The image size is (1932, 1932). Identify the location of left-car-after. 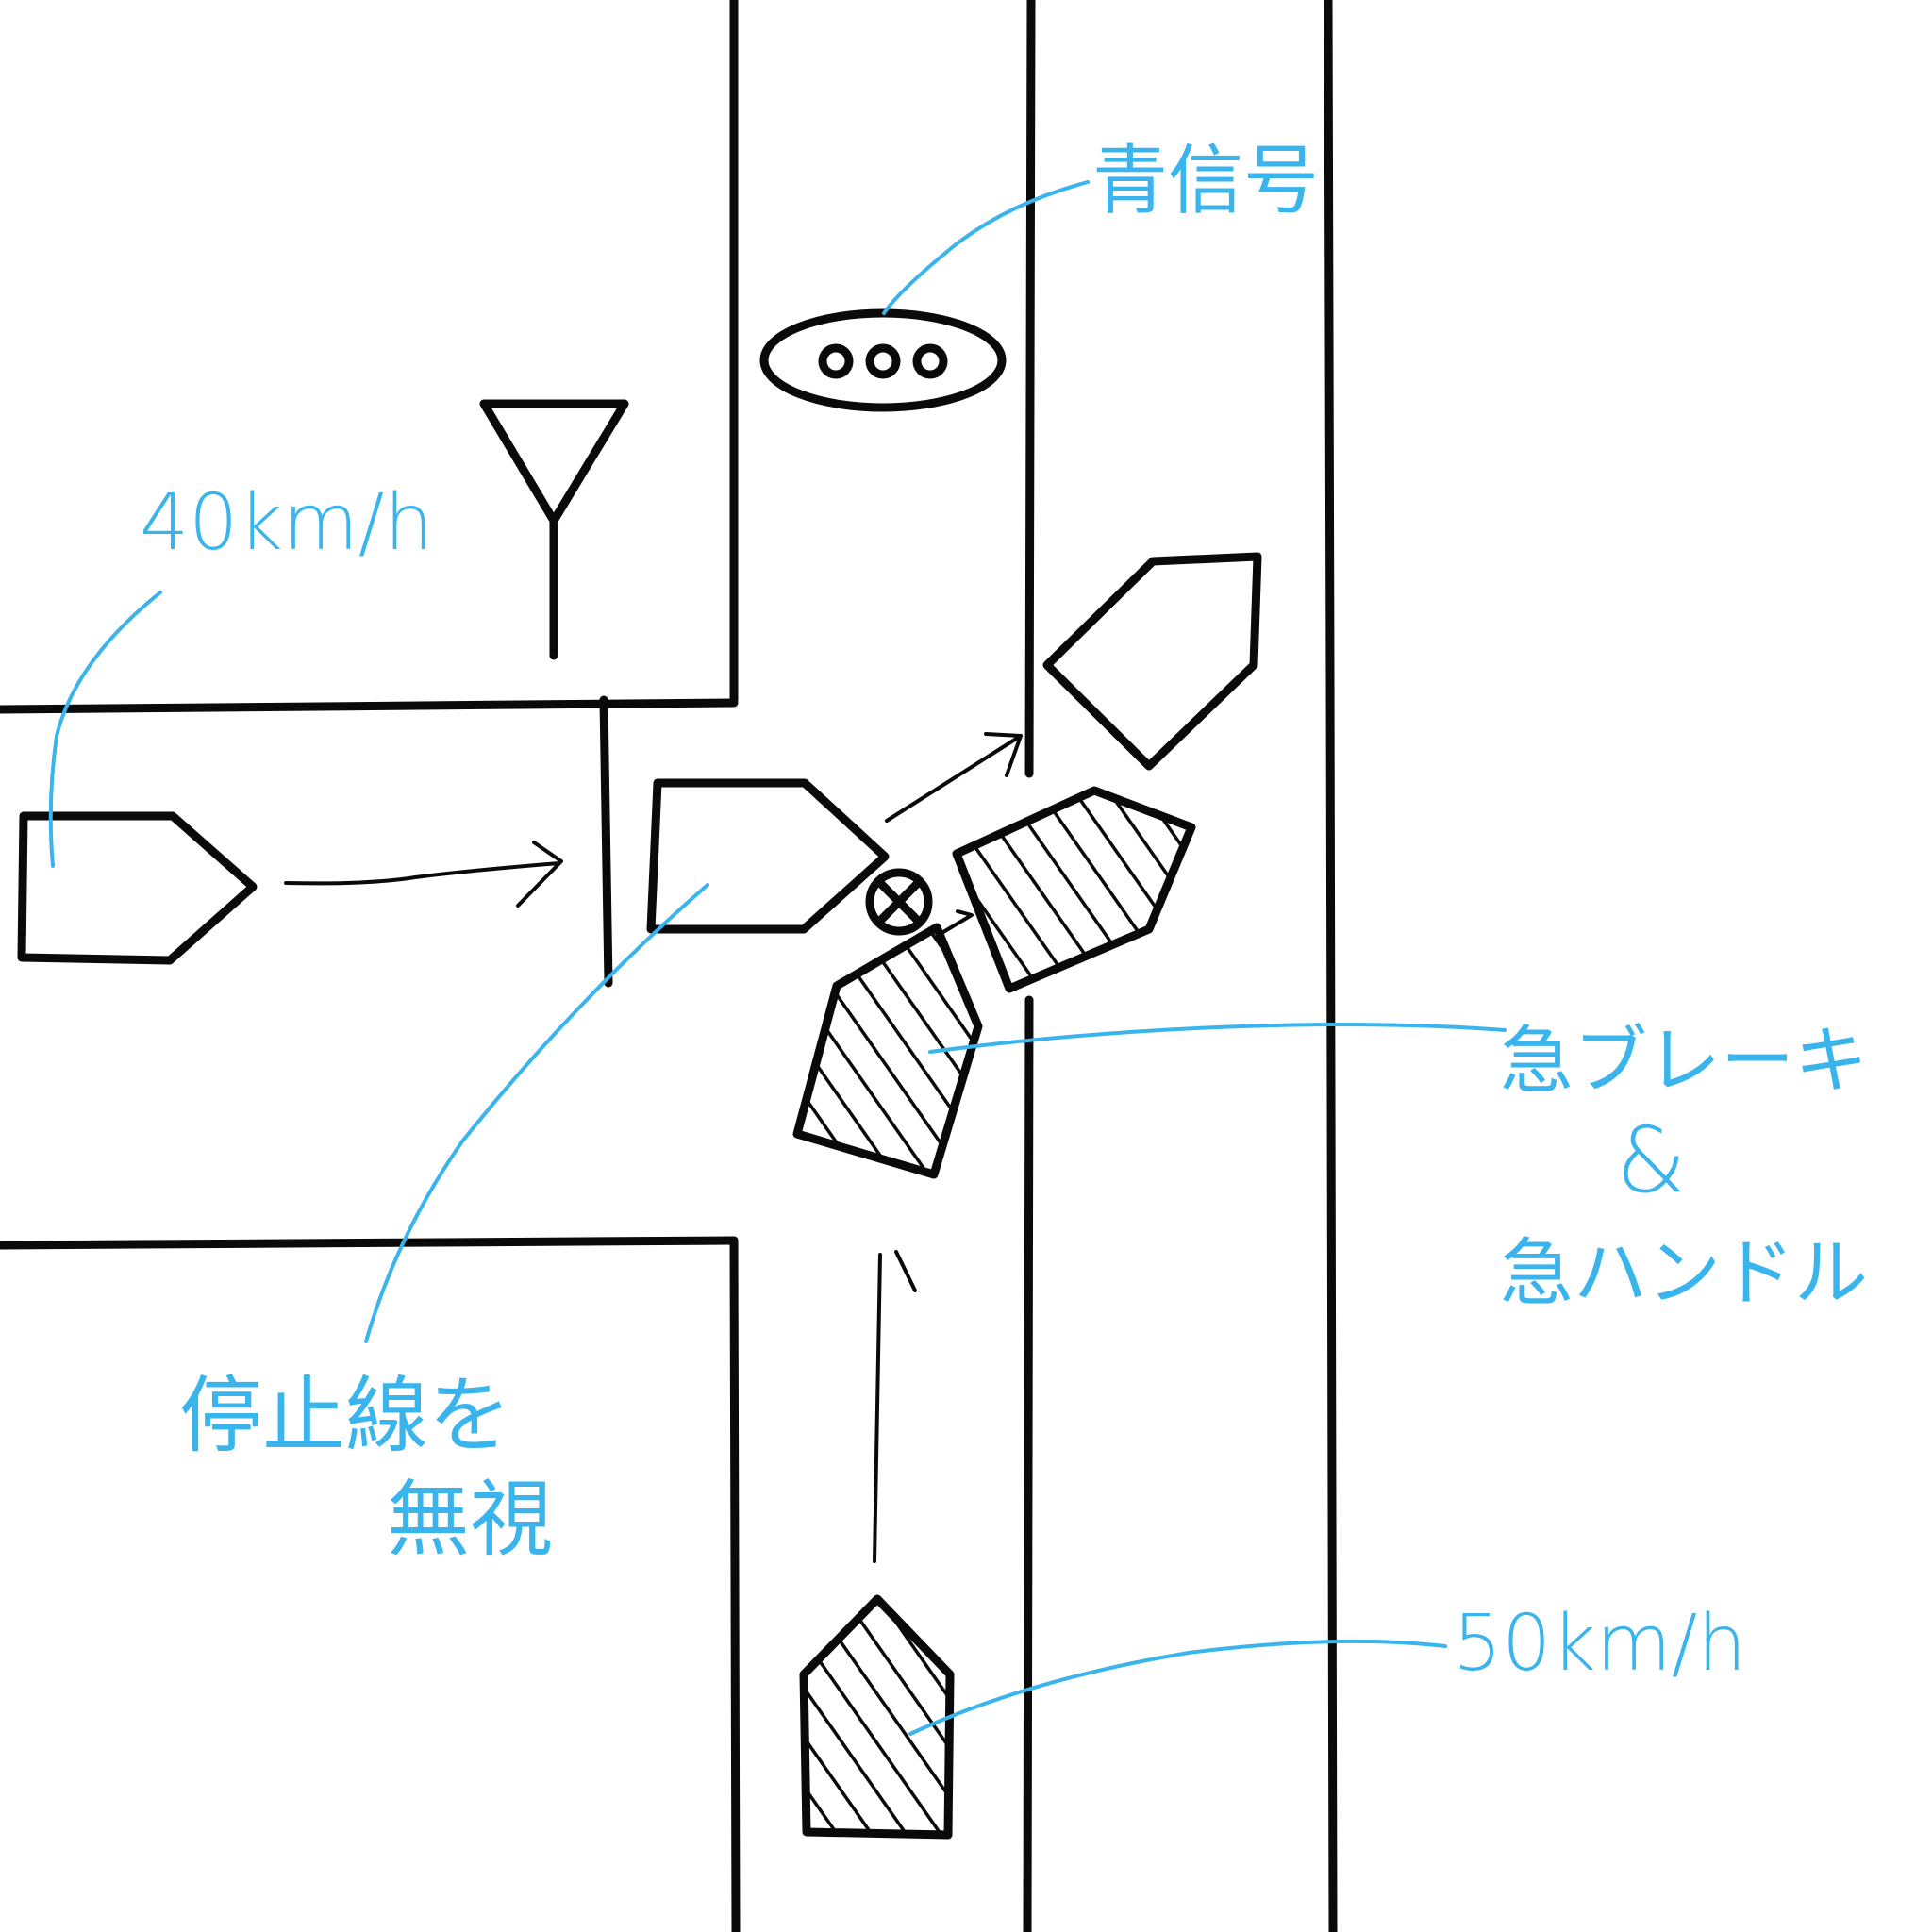
(1152, 661).